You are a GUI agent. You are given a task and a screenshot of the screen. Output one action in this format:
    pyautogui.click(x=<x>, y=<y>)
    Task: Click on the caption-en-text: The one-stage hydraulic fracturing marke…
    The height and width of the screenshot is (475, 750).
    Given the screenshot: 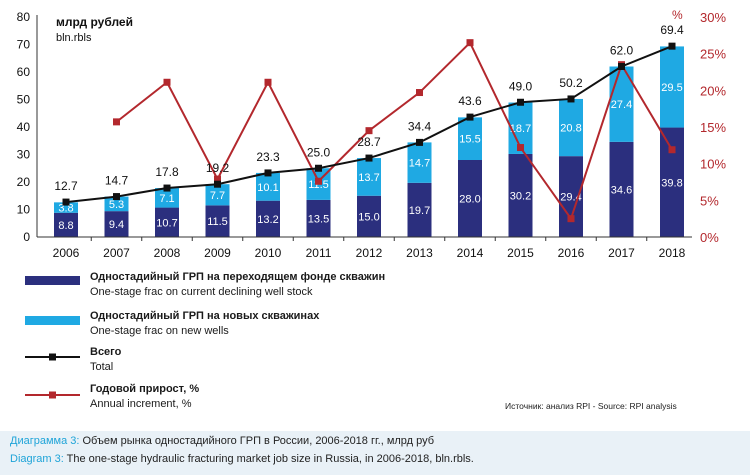 What is the action you would take?
    pyautogui.click(x=268, y=459)
    